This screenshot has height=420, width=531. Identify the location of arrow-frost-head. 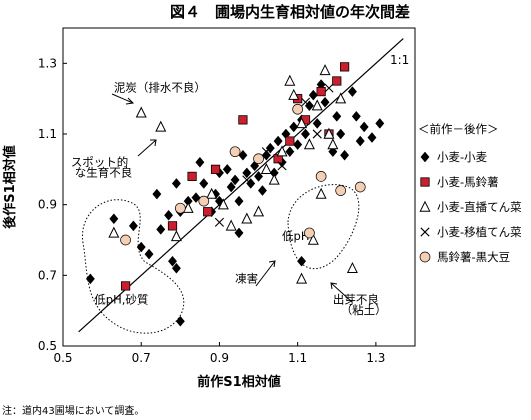
(272, 264).